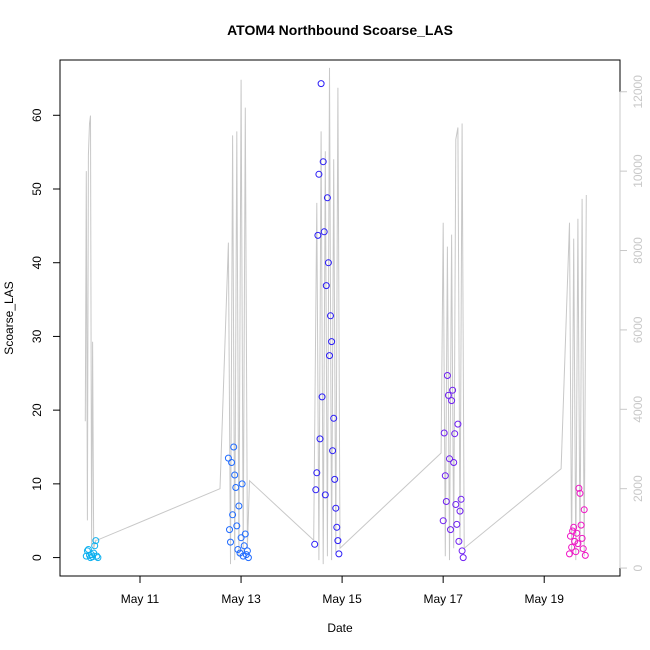 The width and height of the screenshot is (650, 650). What do you see at coordinates (638, 250) in the screenshot?
I see `y2-tick-label: 8000` at bounding box center [638, 250].